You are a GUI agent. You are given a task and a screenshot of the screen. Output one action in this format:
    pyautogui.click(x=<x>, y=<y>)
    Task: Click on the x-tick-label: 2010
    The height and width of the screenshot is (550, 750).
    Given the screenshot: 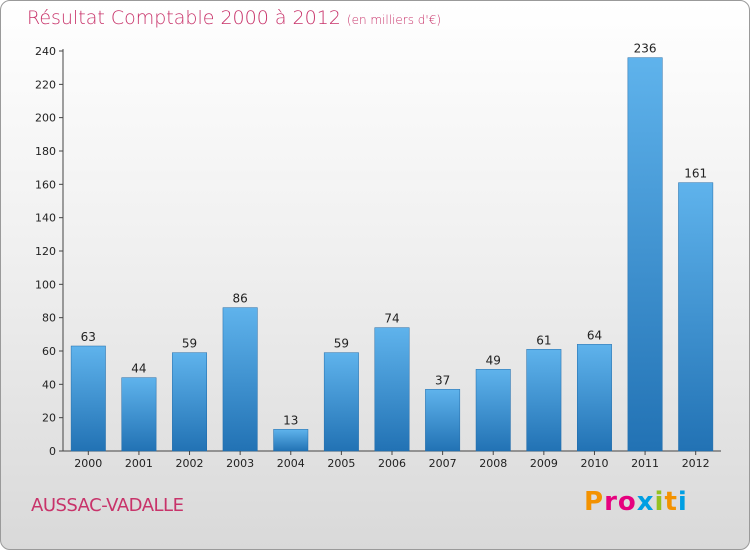 What is the action you would take?
    pyautogui.click(x=594, y=463)
    